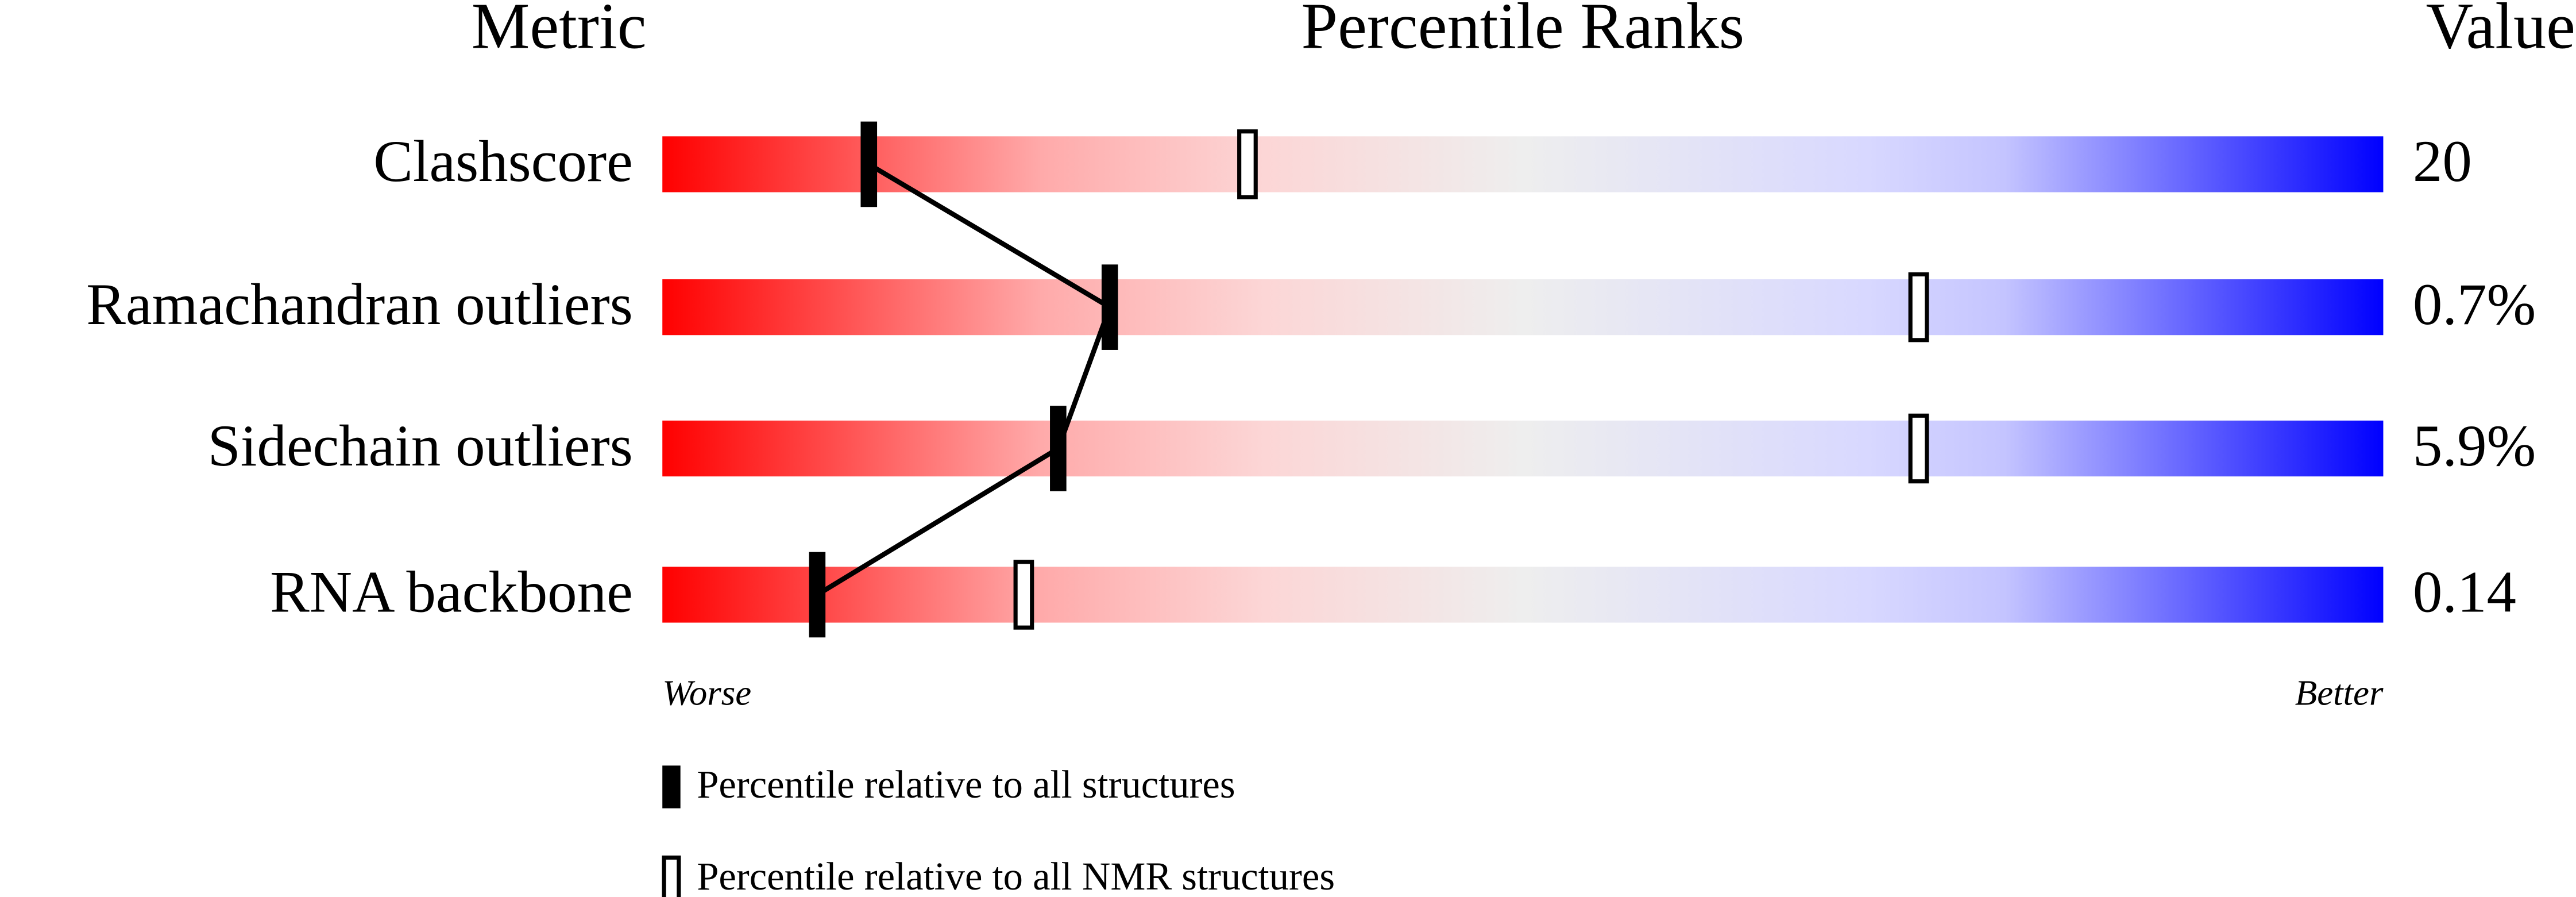 This screenshot has height=897, width=2576. What do you see at coordinates (2474, 305) in the screenshot?
I see `value-label: 0.7%` at bounding box center [2474, 305].